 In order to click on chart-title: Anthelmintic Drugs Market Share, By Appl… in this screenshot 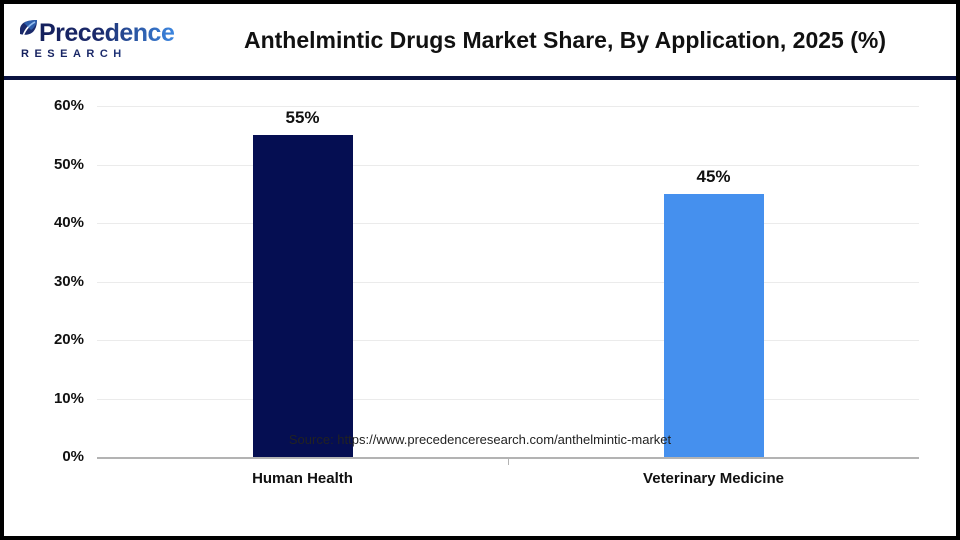, I will do `click(564, 39)`.